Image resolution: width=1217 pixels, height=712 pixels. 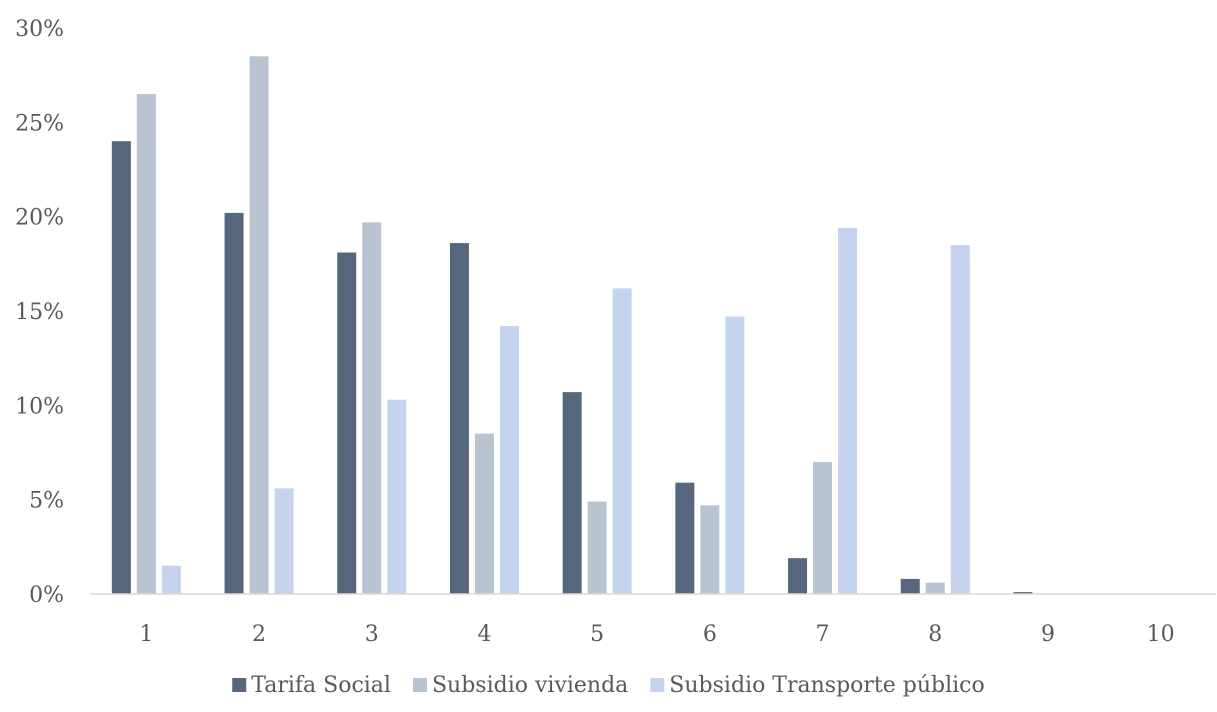 What do you see at coordinates (1048, 634) in the screenshot?
I see `x-tick-label: 9` at bounding box center [1048, 634].